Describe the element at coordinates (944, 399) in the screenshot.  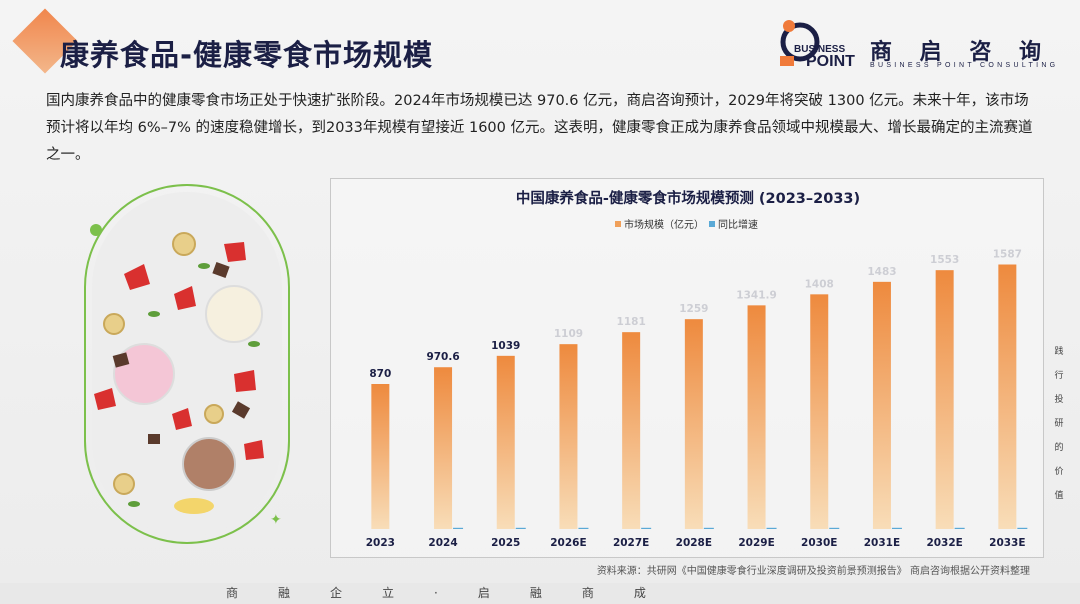
I see `bar-2032E` at that location.